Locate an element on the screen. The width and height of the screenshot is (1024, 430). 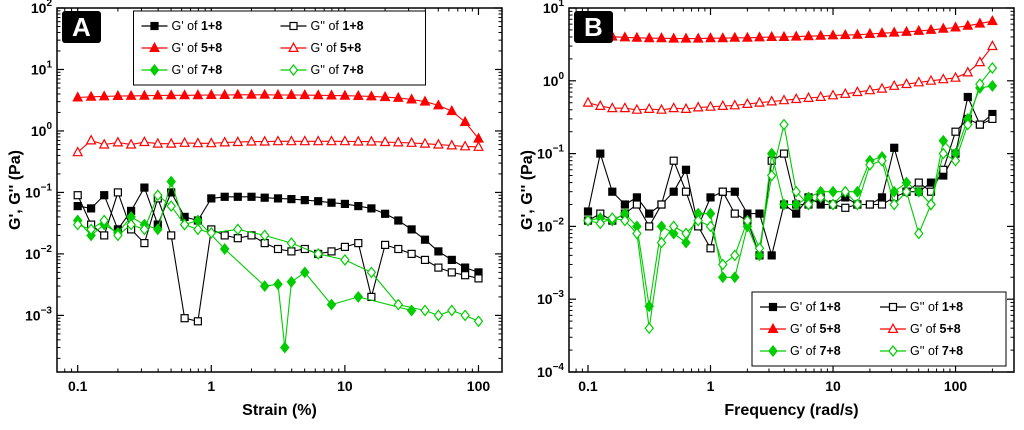
y-tick-label: 102 is located at coordinates (42, 8).